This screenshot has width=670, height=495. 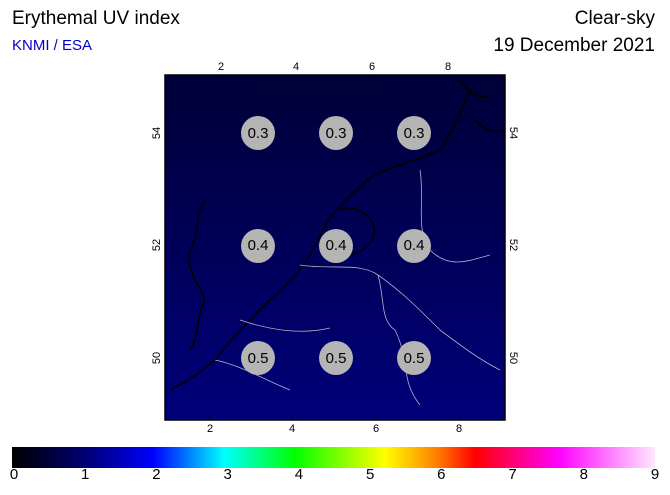 I want to click on date: 19 December 2021, so click(x=574, y=45).